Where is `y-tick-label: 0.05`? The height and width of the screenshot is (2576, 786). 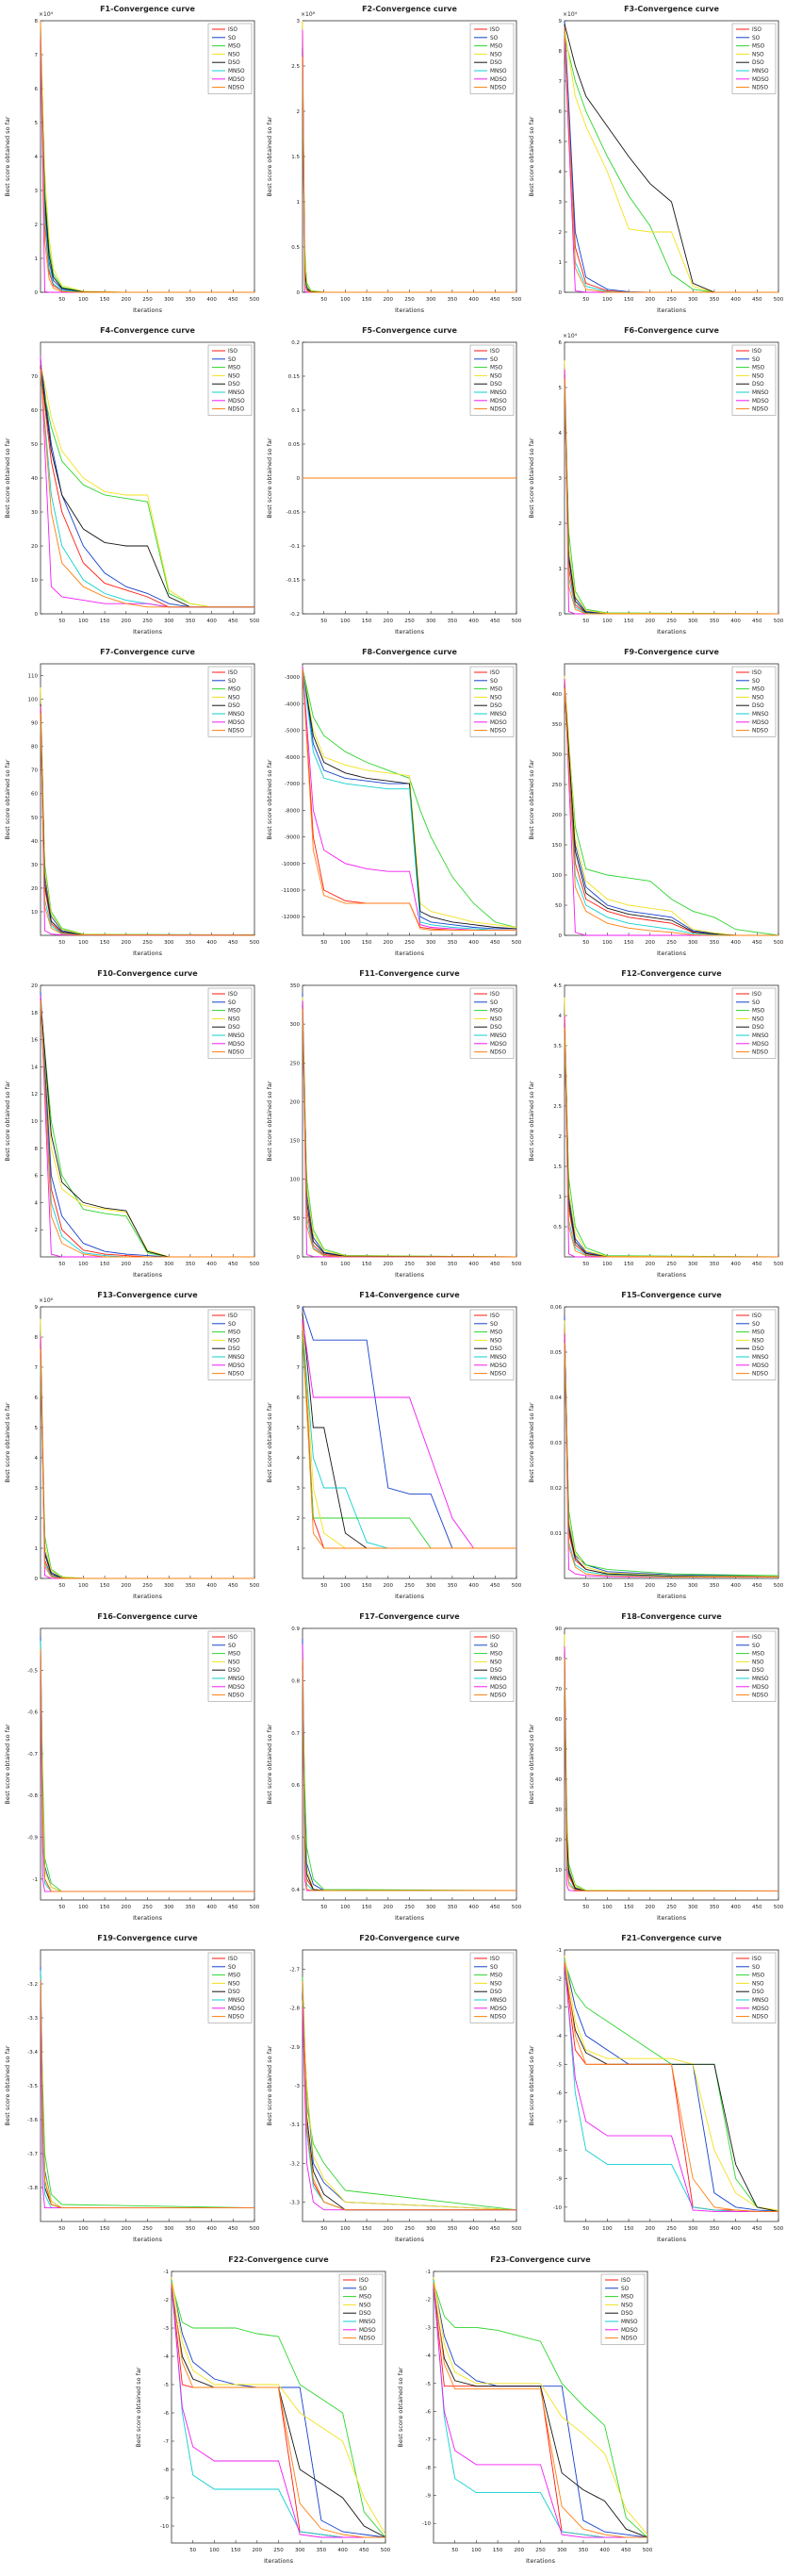
y-tick-label: 0.05 is located at coordinates (556, 1353).